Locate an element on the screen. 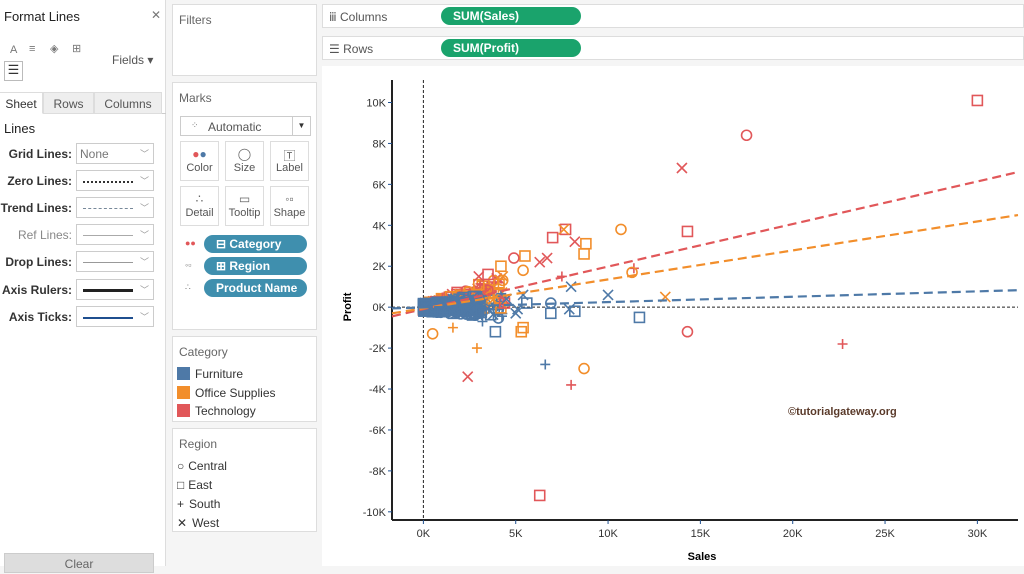 The width and height of the screenshot is (1024, 574). label-button: 🅃 Label is located at coordinates (289, 161).